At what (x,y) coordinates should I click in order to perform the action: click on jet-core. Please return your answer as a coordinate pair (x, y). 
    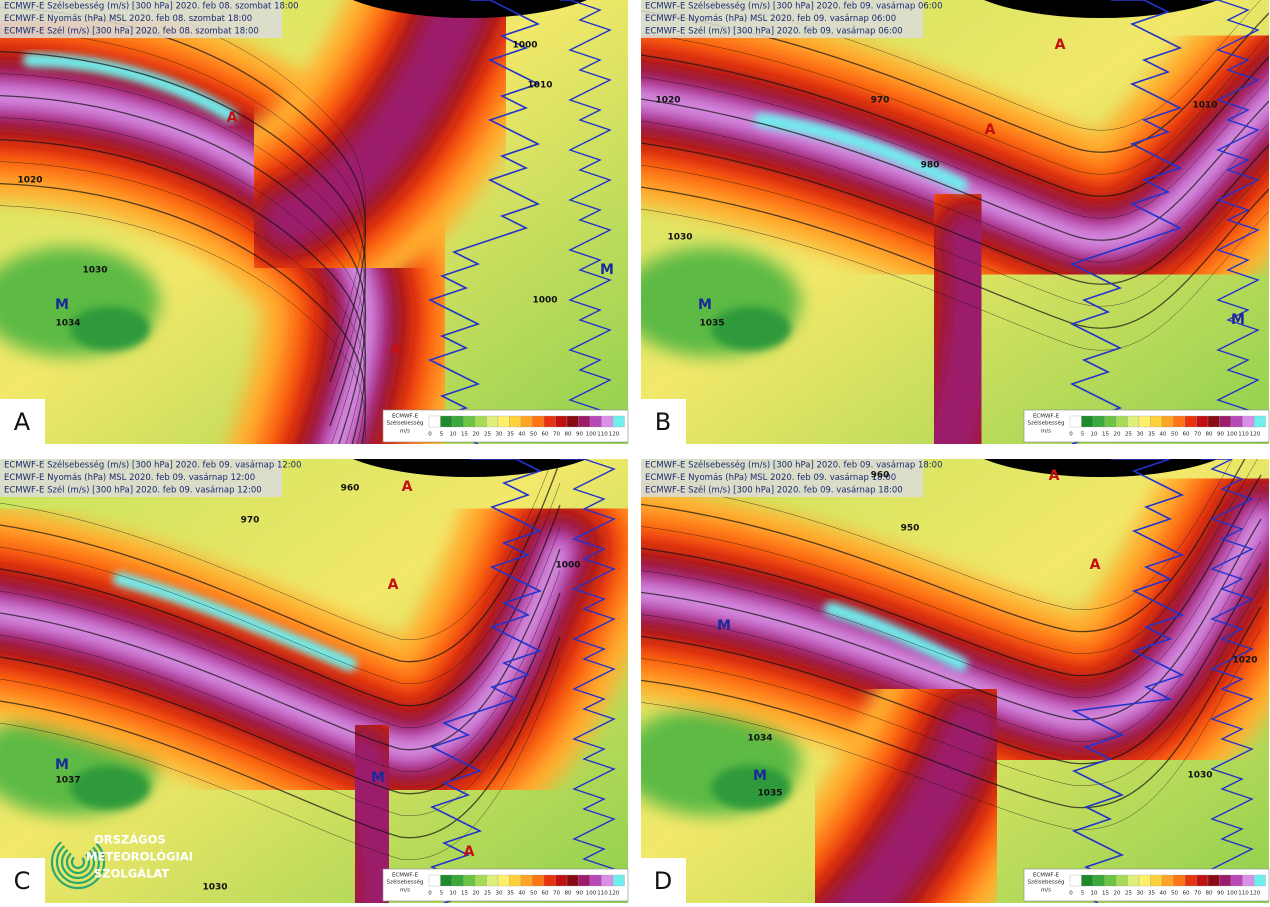
    Looking at the image, I should click on (896, 636).